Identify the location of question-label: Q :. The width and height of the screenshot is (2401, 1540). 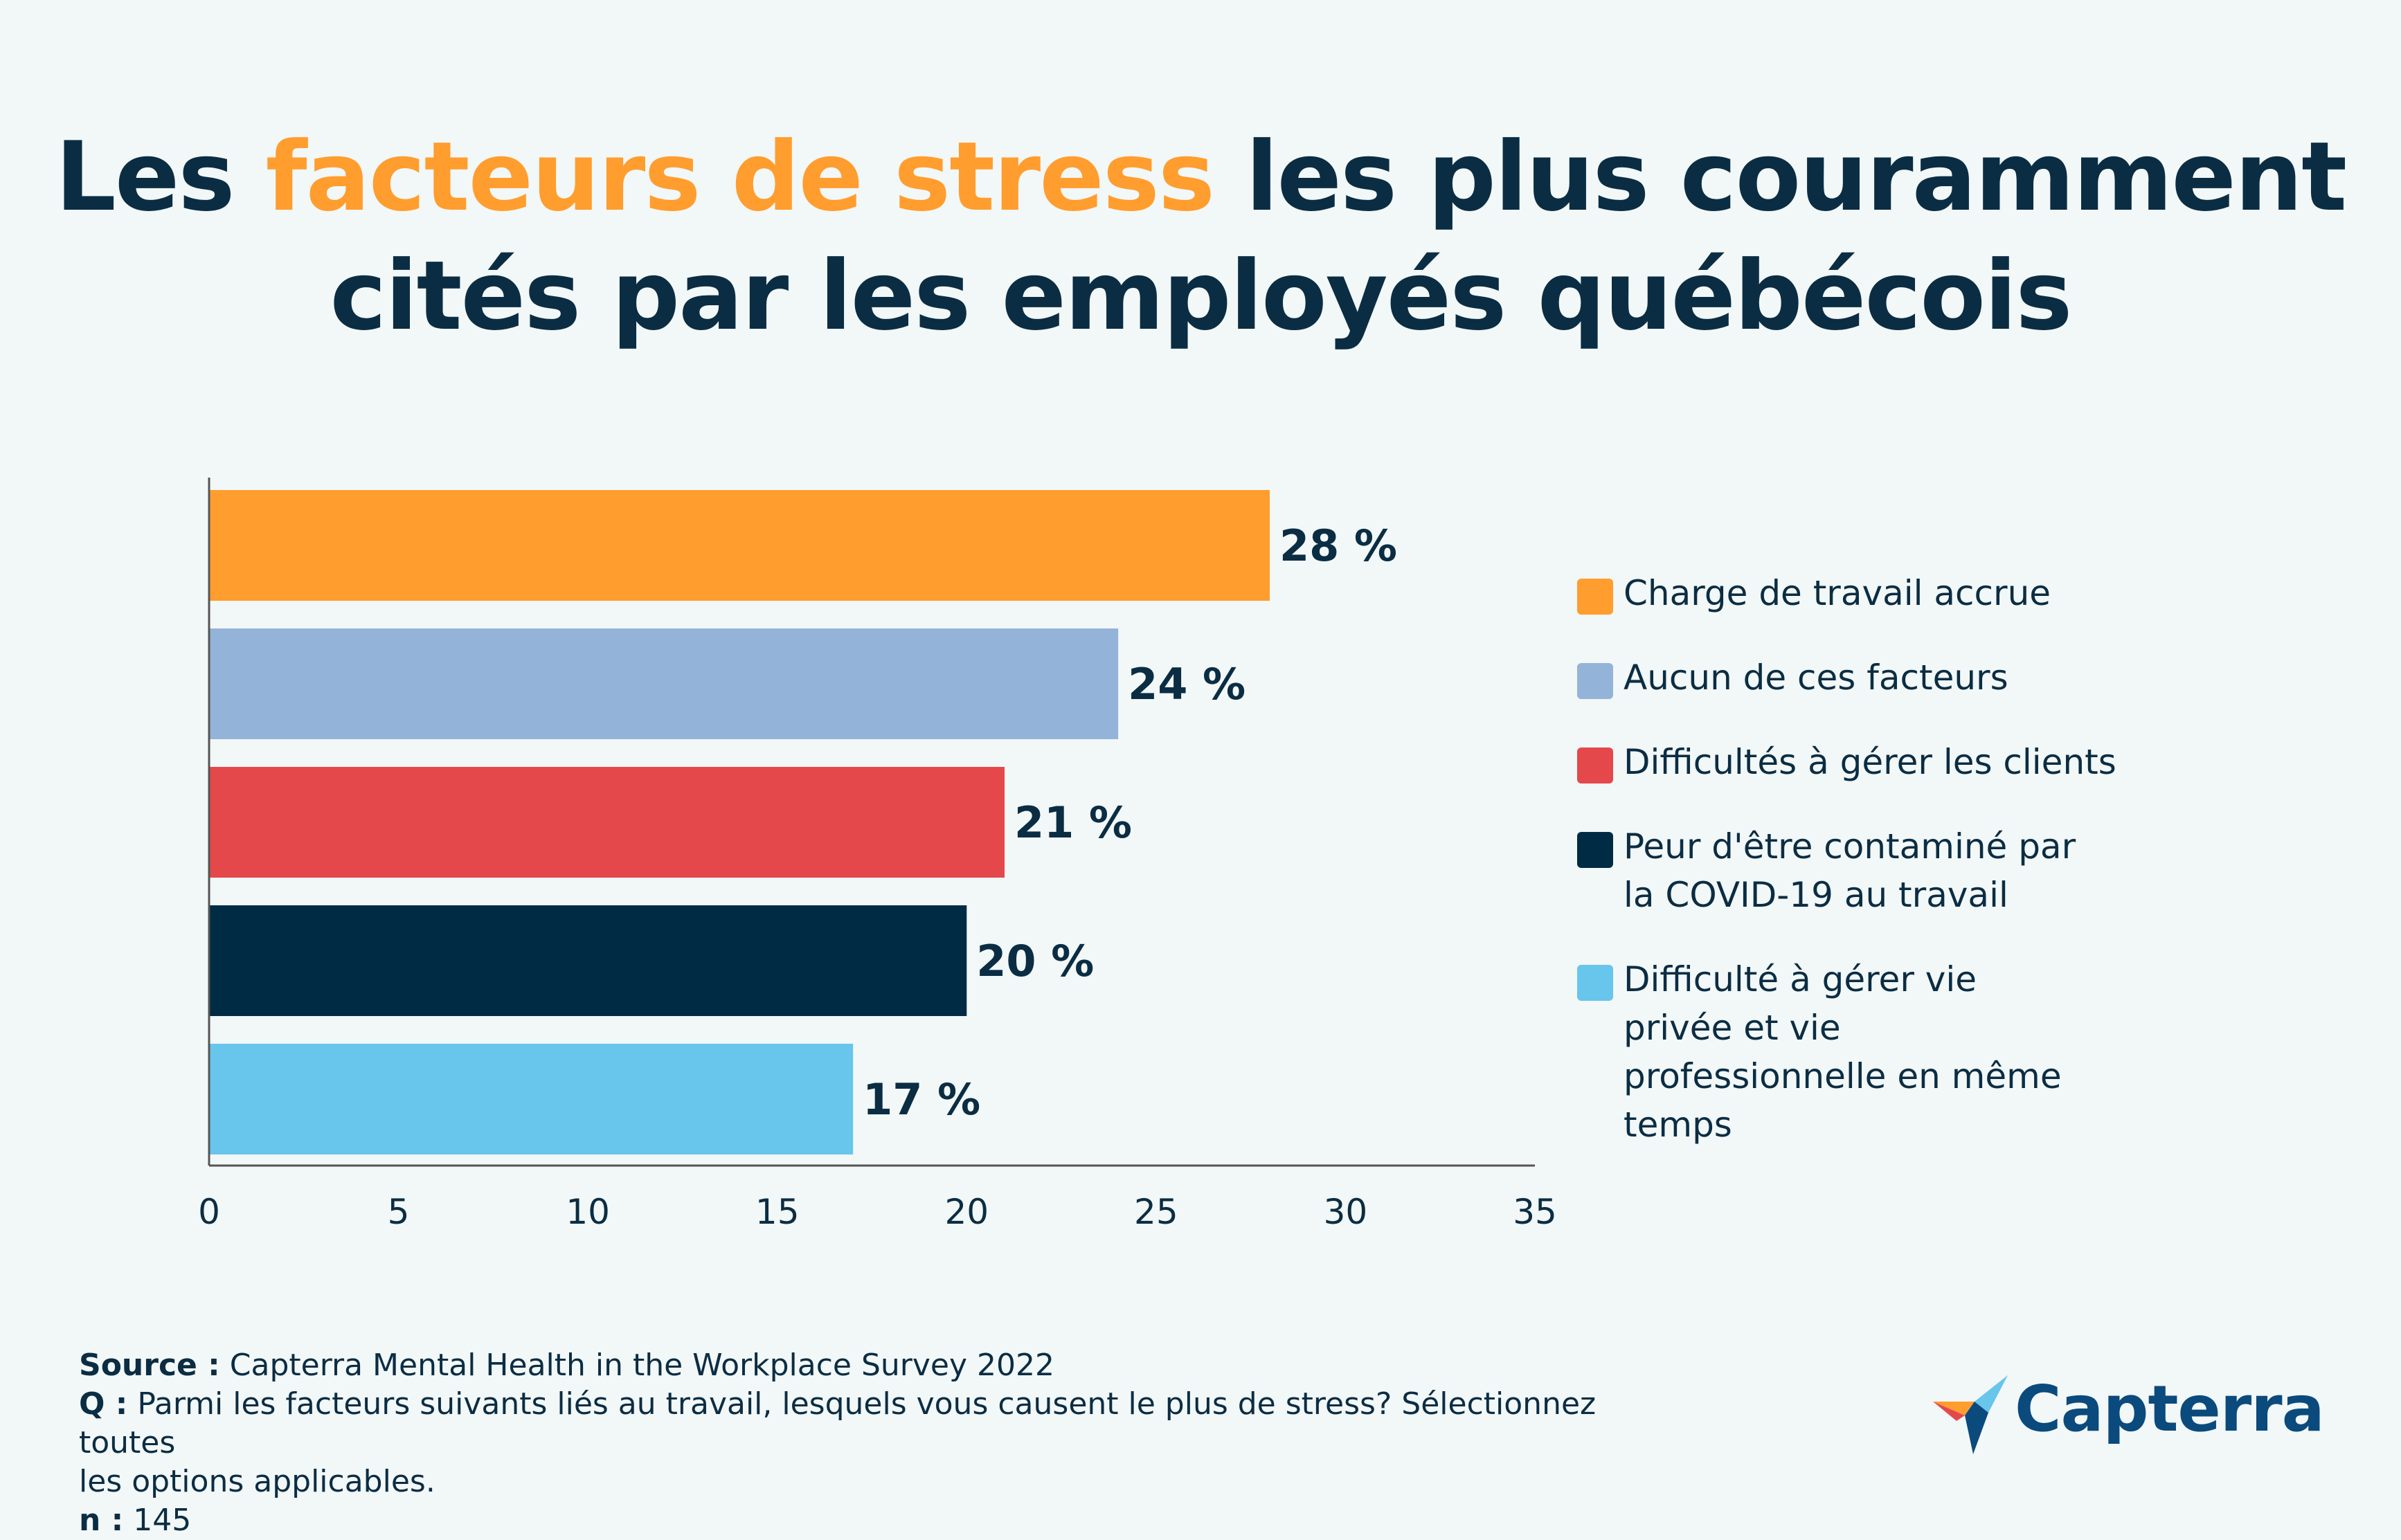
(103, 1404).